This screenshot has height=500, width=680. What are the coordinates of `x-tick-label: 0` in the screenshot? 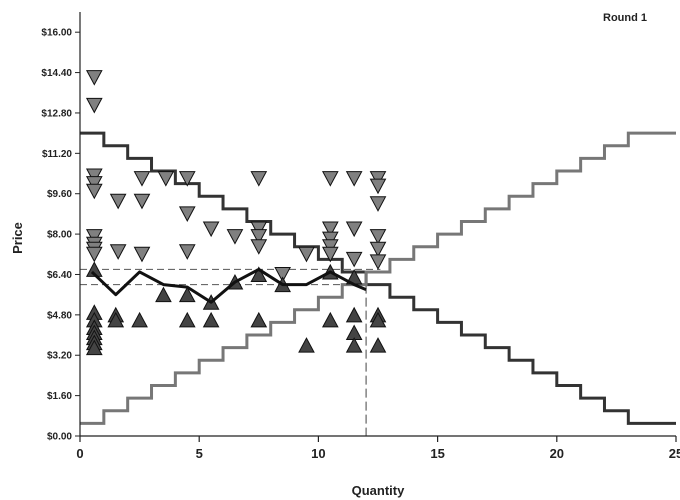 It's located at (79, 453).